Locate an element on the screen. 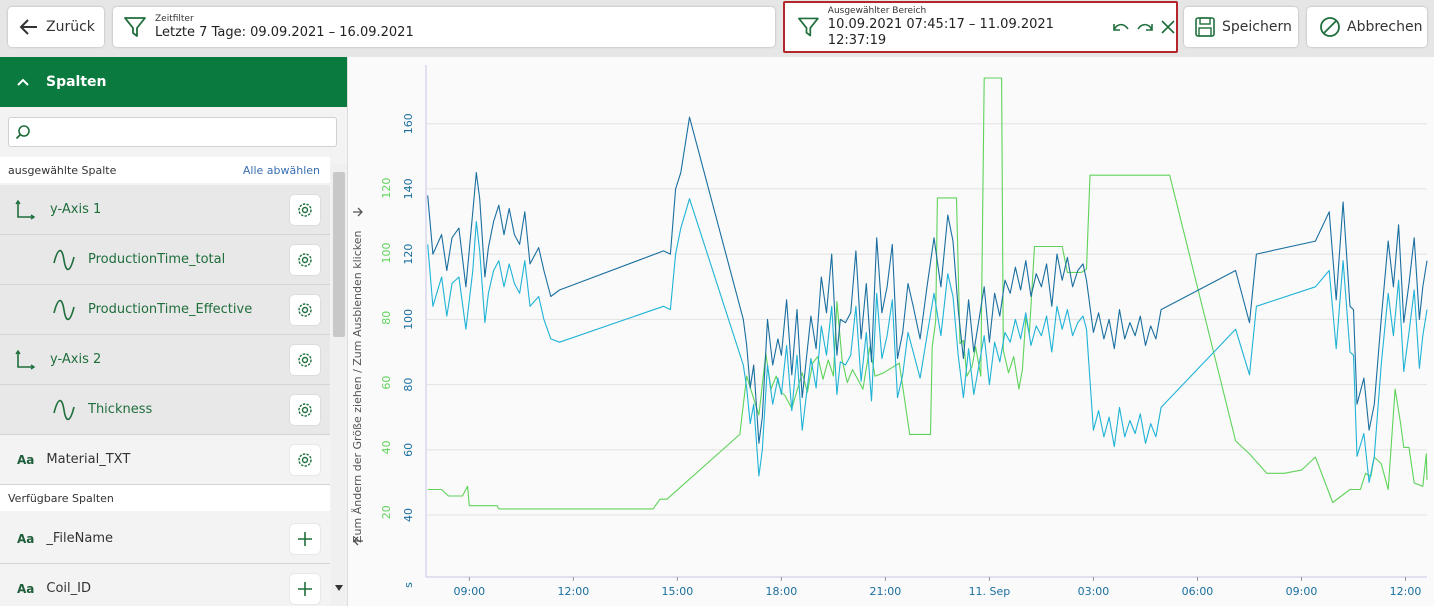  columns-header: Spalten is located at coordinates (173, 82).